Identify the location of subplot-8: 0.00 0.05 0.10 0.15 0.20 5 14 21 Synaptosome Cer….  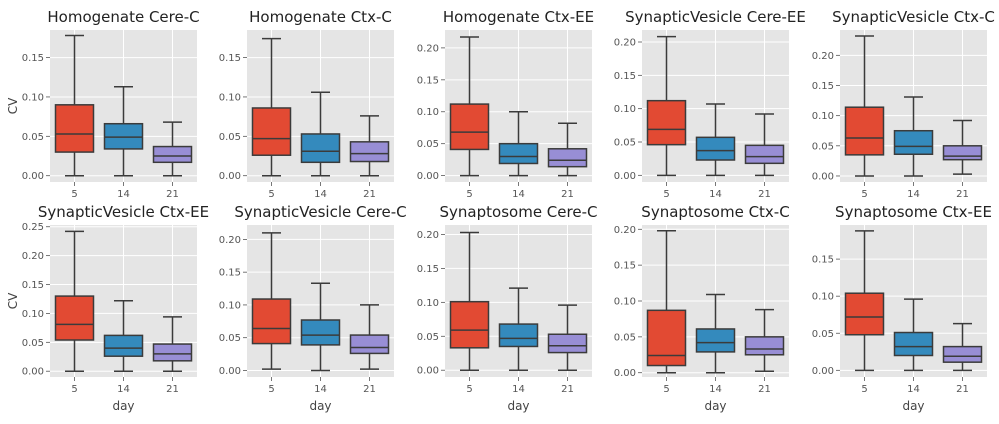
(507, 308).